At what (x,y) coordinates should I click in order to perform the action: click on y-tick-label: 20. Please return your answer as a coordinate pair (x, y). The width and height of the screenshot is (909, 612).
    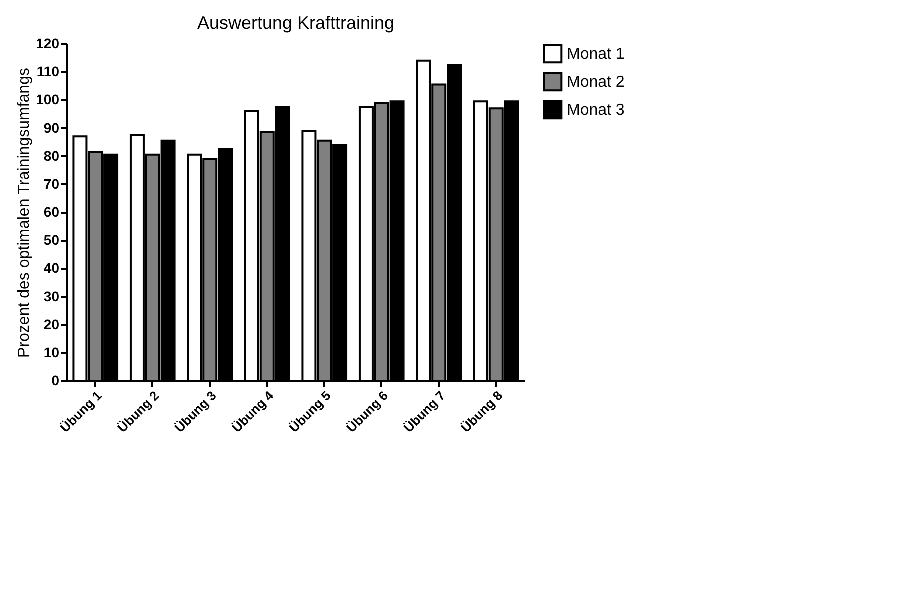
    Looking at the image, I should click on (52, 324).